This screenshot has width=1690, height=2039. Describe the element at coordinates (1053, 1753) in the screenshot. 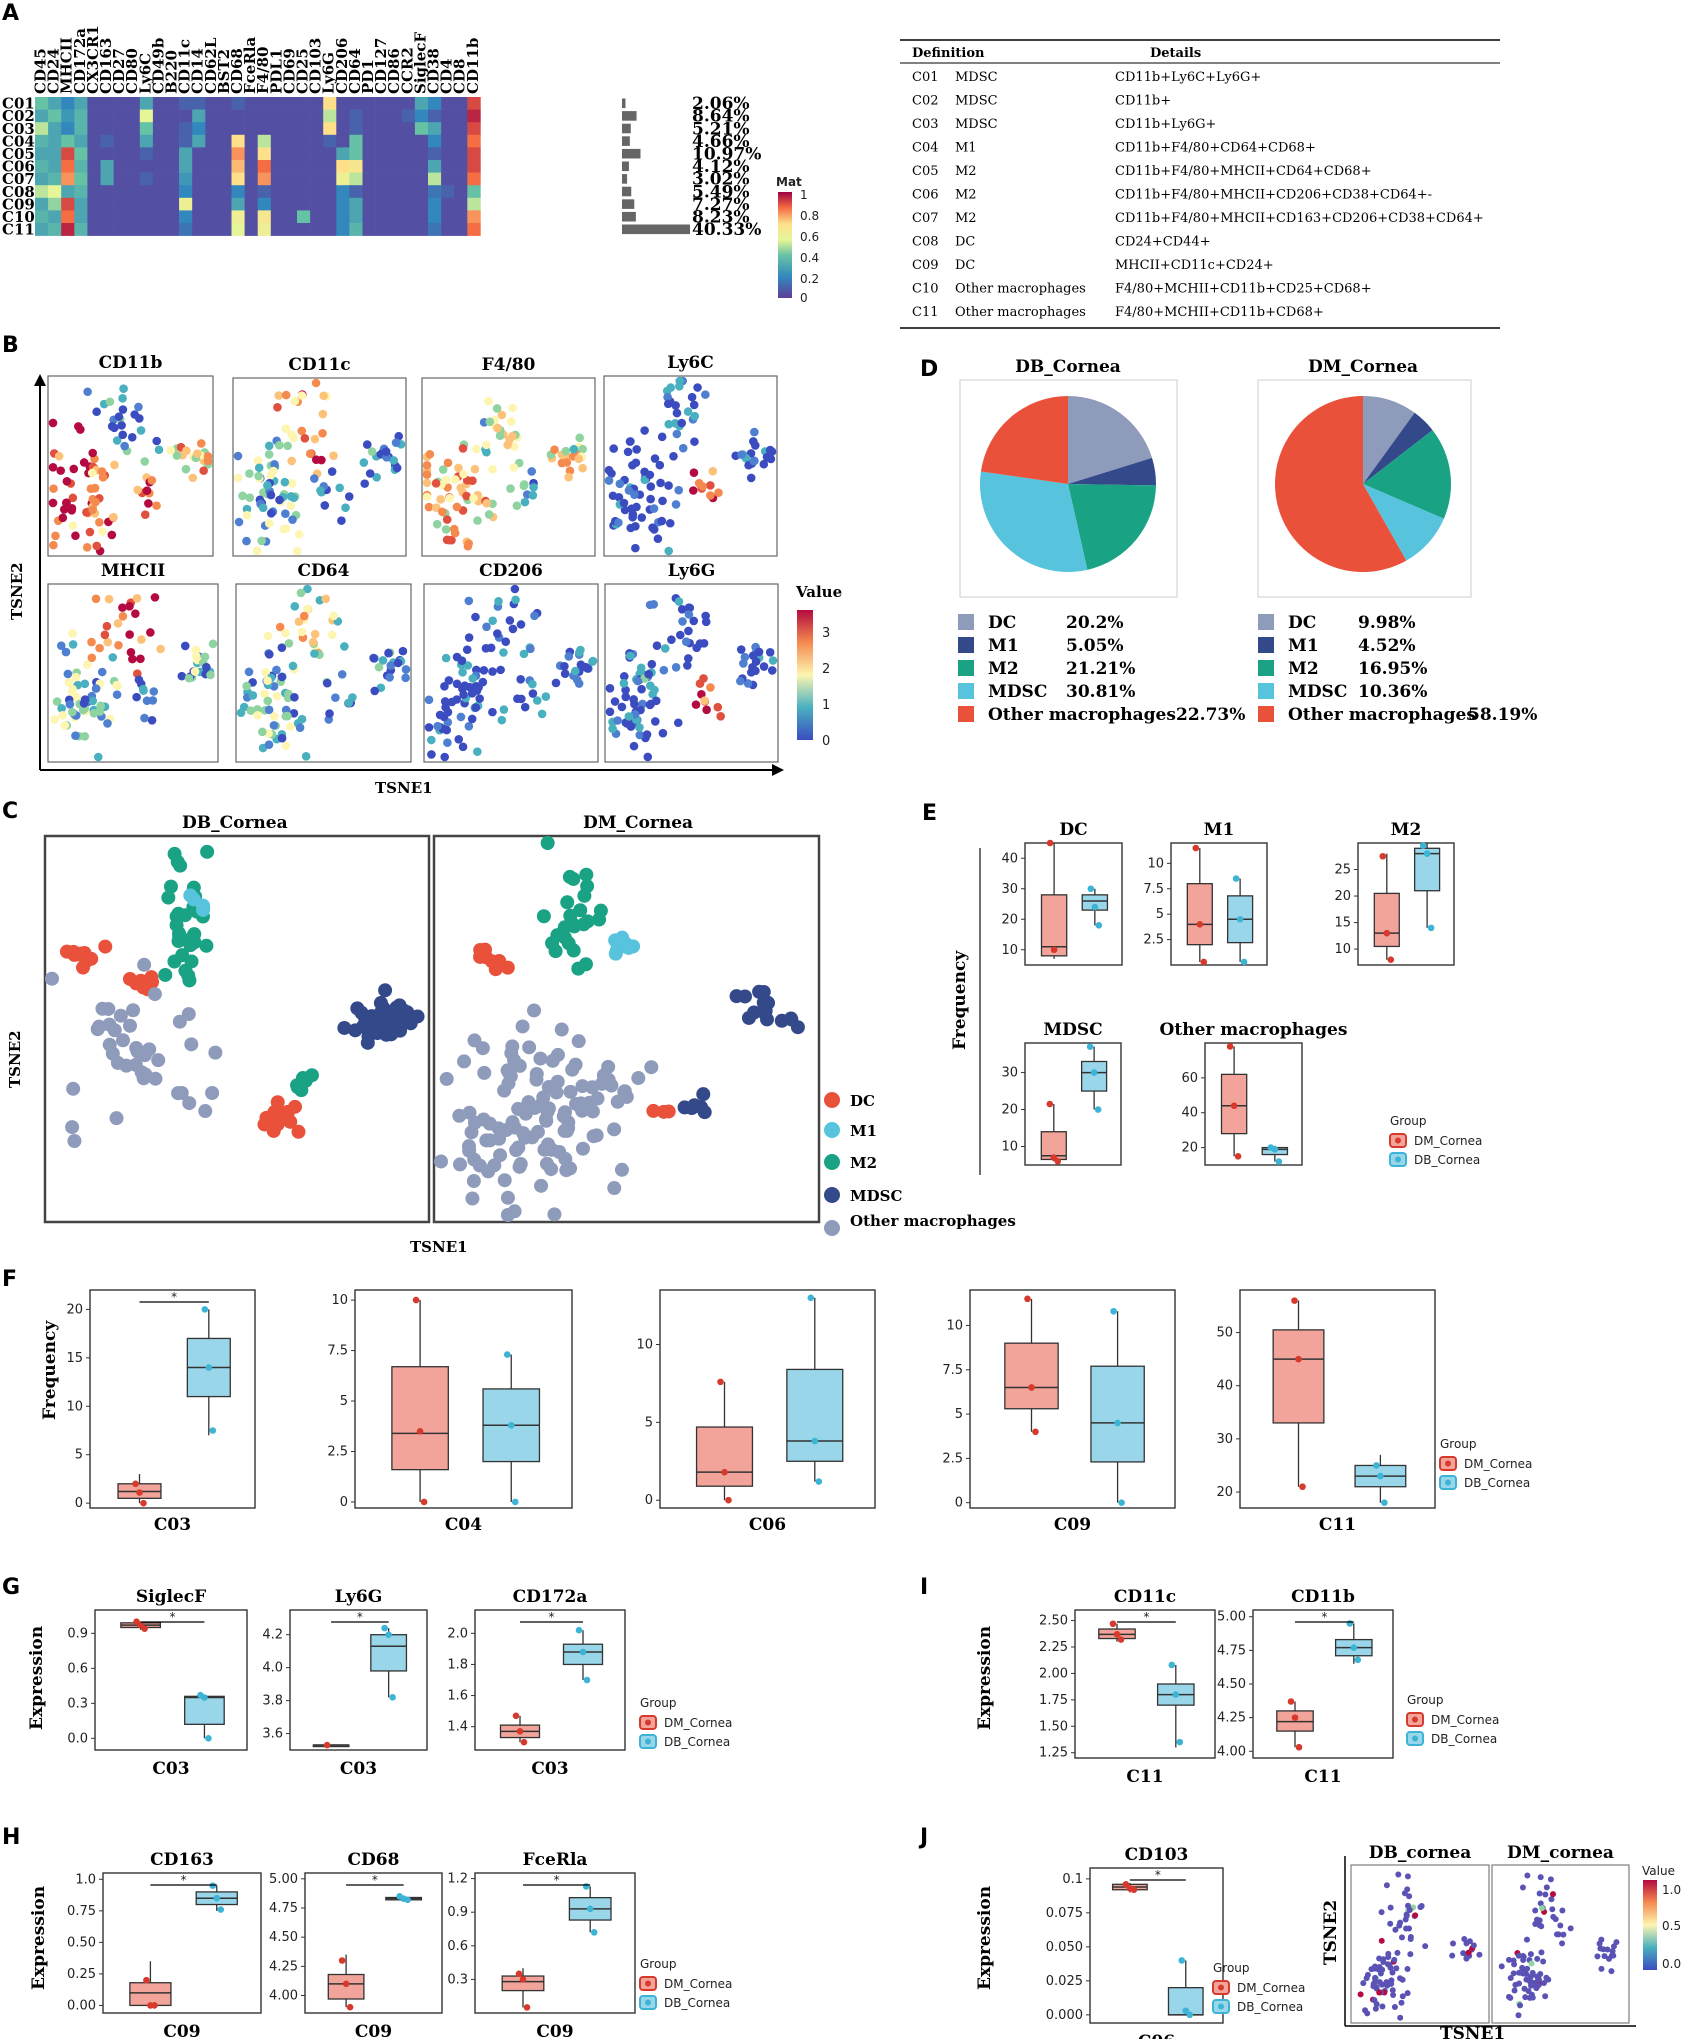

I see `axis-tick-label: 1.25` at that location.